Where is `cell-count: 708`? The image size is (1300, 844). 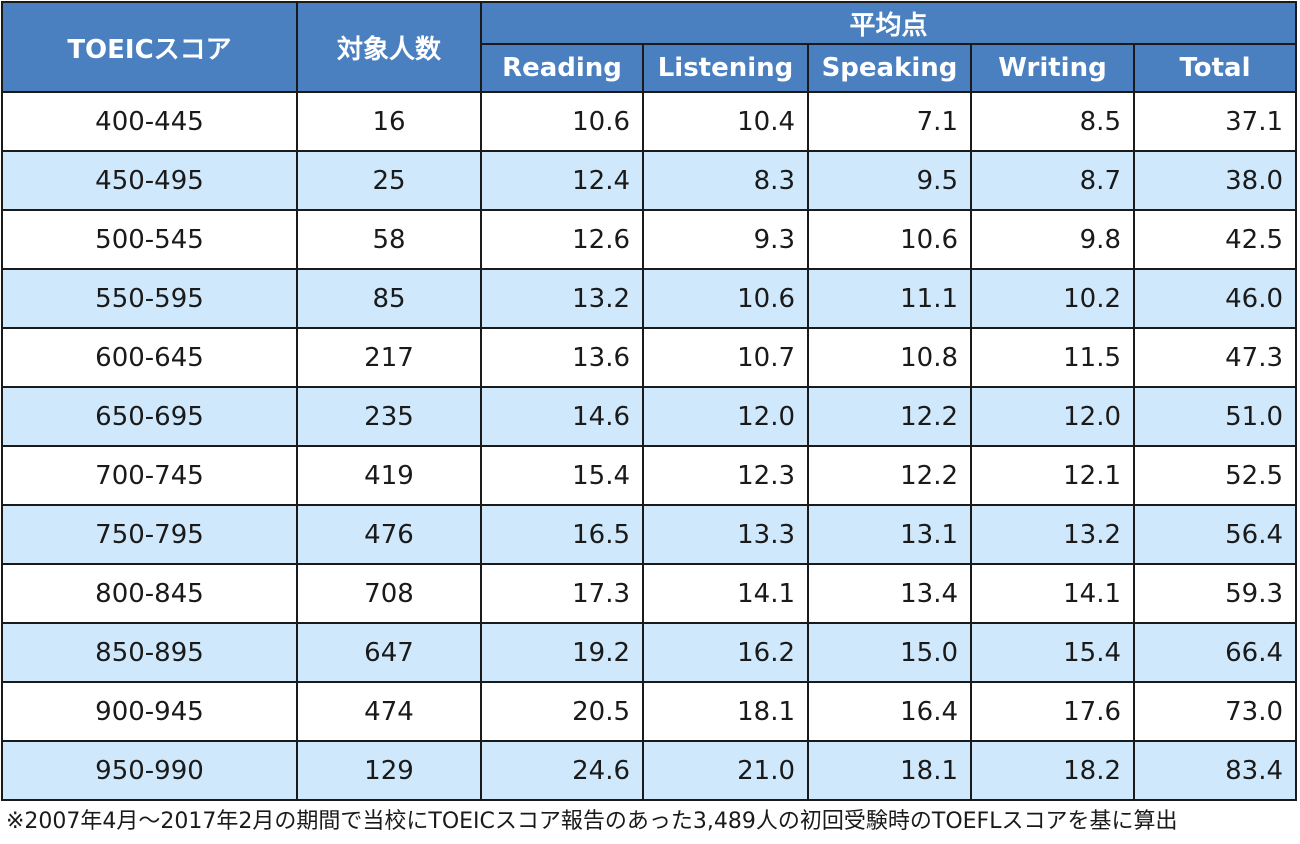
cell-count: 708 is located at coordinates (389, 593).